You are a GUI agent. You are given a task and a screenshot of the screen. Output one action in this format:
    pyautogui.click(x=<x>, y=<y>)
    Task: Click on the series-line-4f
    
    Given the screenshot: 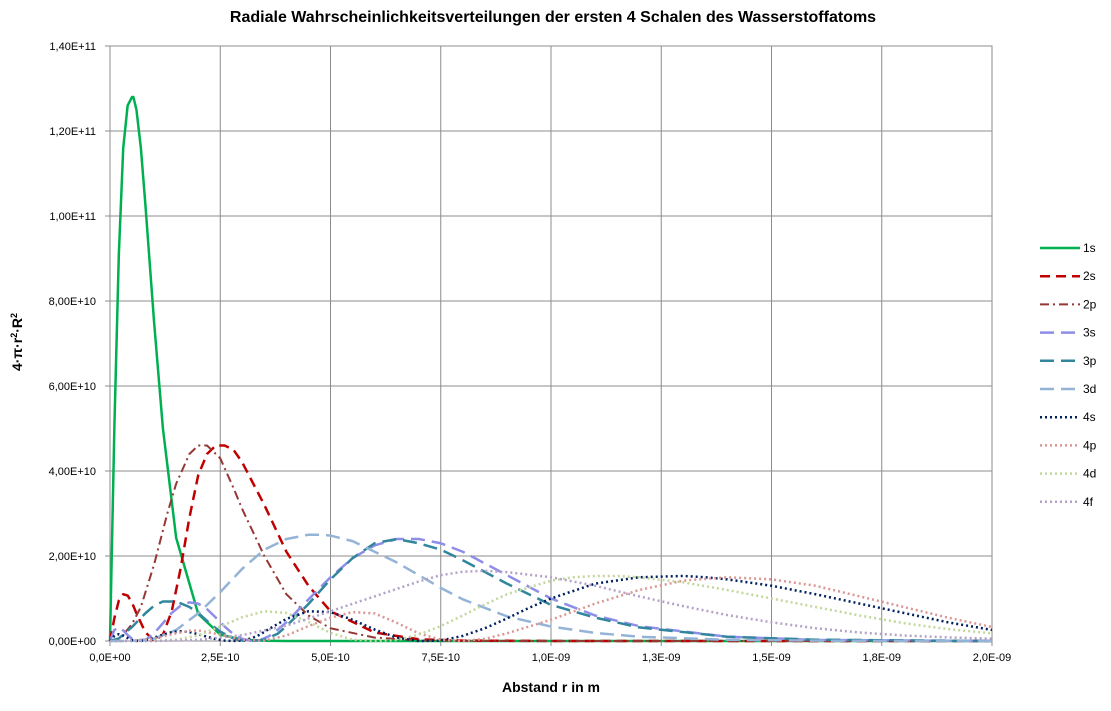 What is the action you would take?
    pyautogui.click(x=551, y=606)
    